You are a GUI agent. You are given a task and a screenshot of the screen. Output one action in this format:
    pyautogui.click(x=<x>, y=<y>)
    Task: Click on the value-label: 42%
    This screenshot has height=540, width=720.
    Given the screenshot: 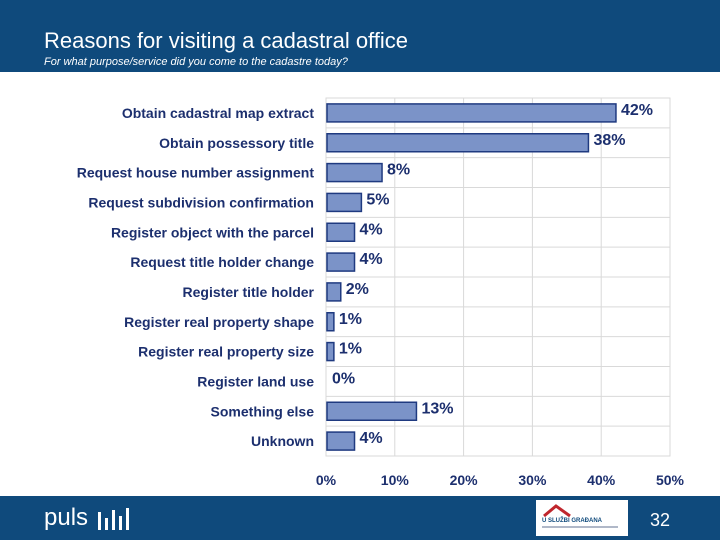 What is the action you would take?
    pyautogui.click(x=637, y=110)
    